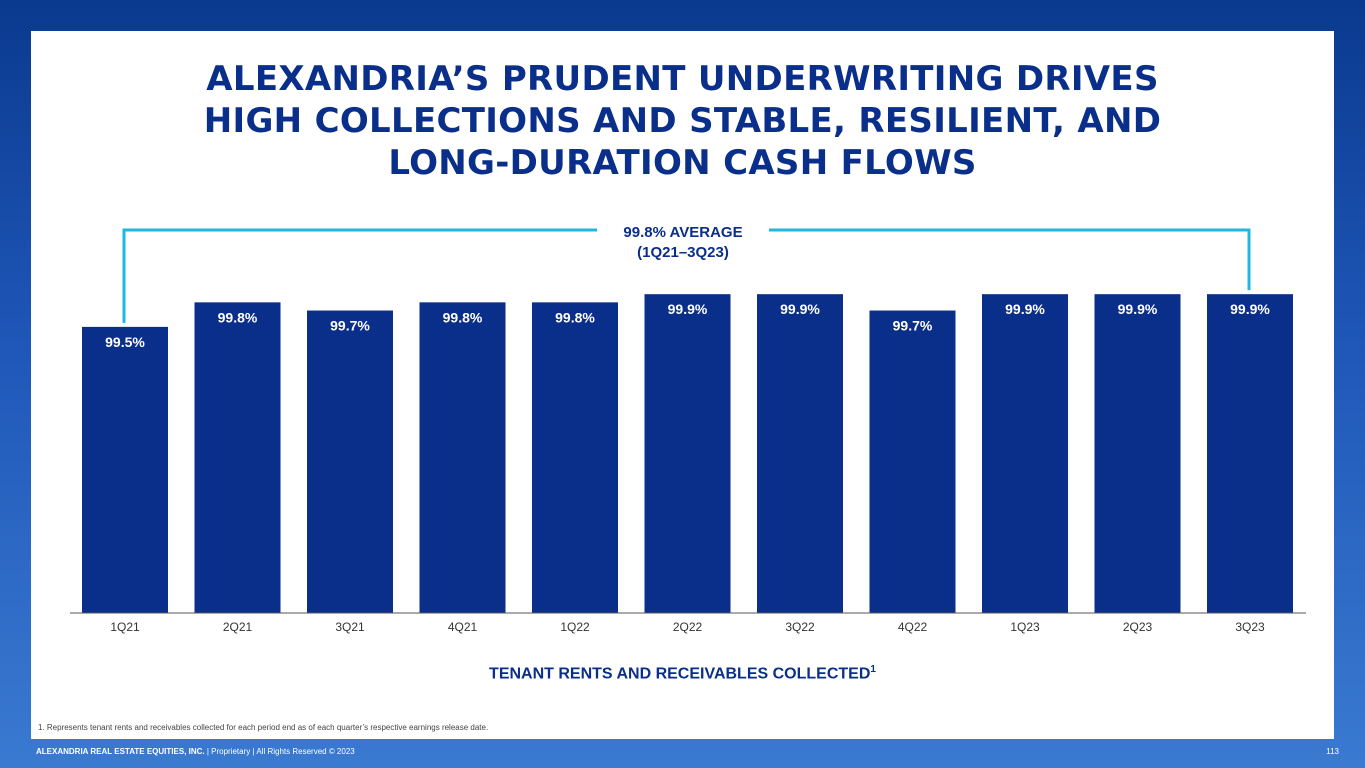  I want to click on bar-2q22, so click(687, 453).